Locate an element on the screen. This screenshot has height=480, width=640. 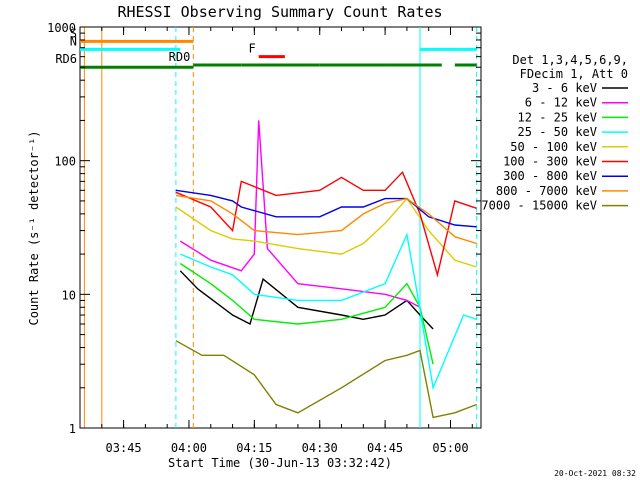
status-bars: SN F RD6 RD0 is located at coordinates (266, 47).